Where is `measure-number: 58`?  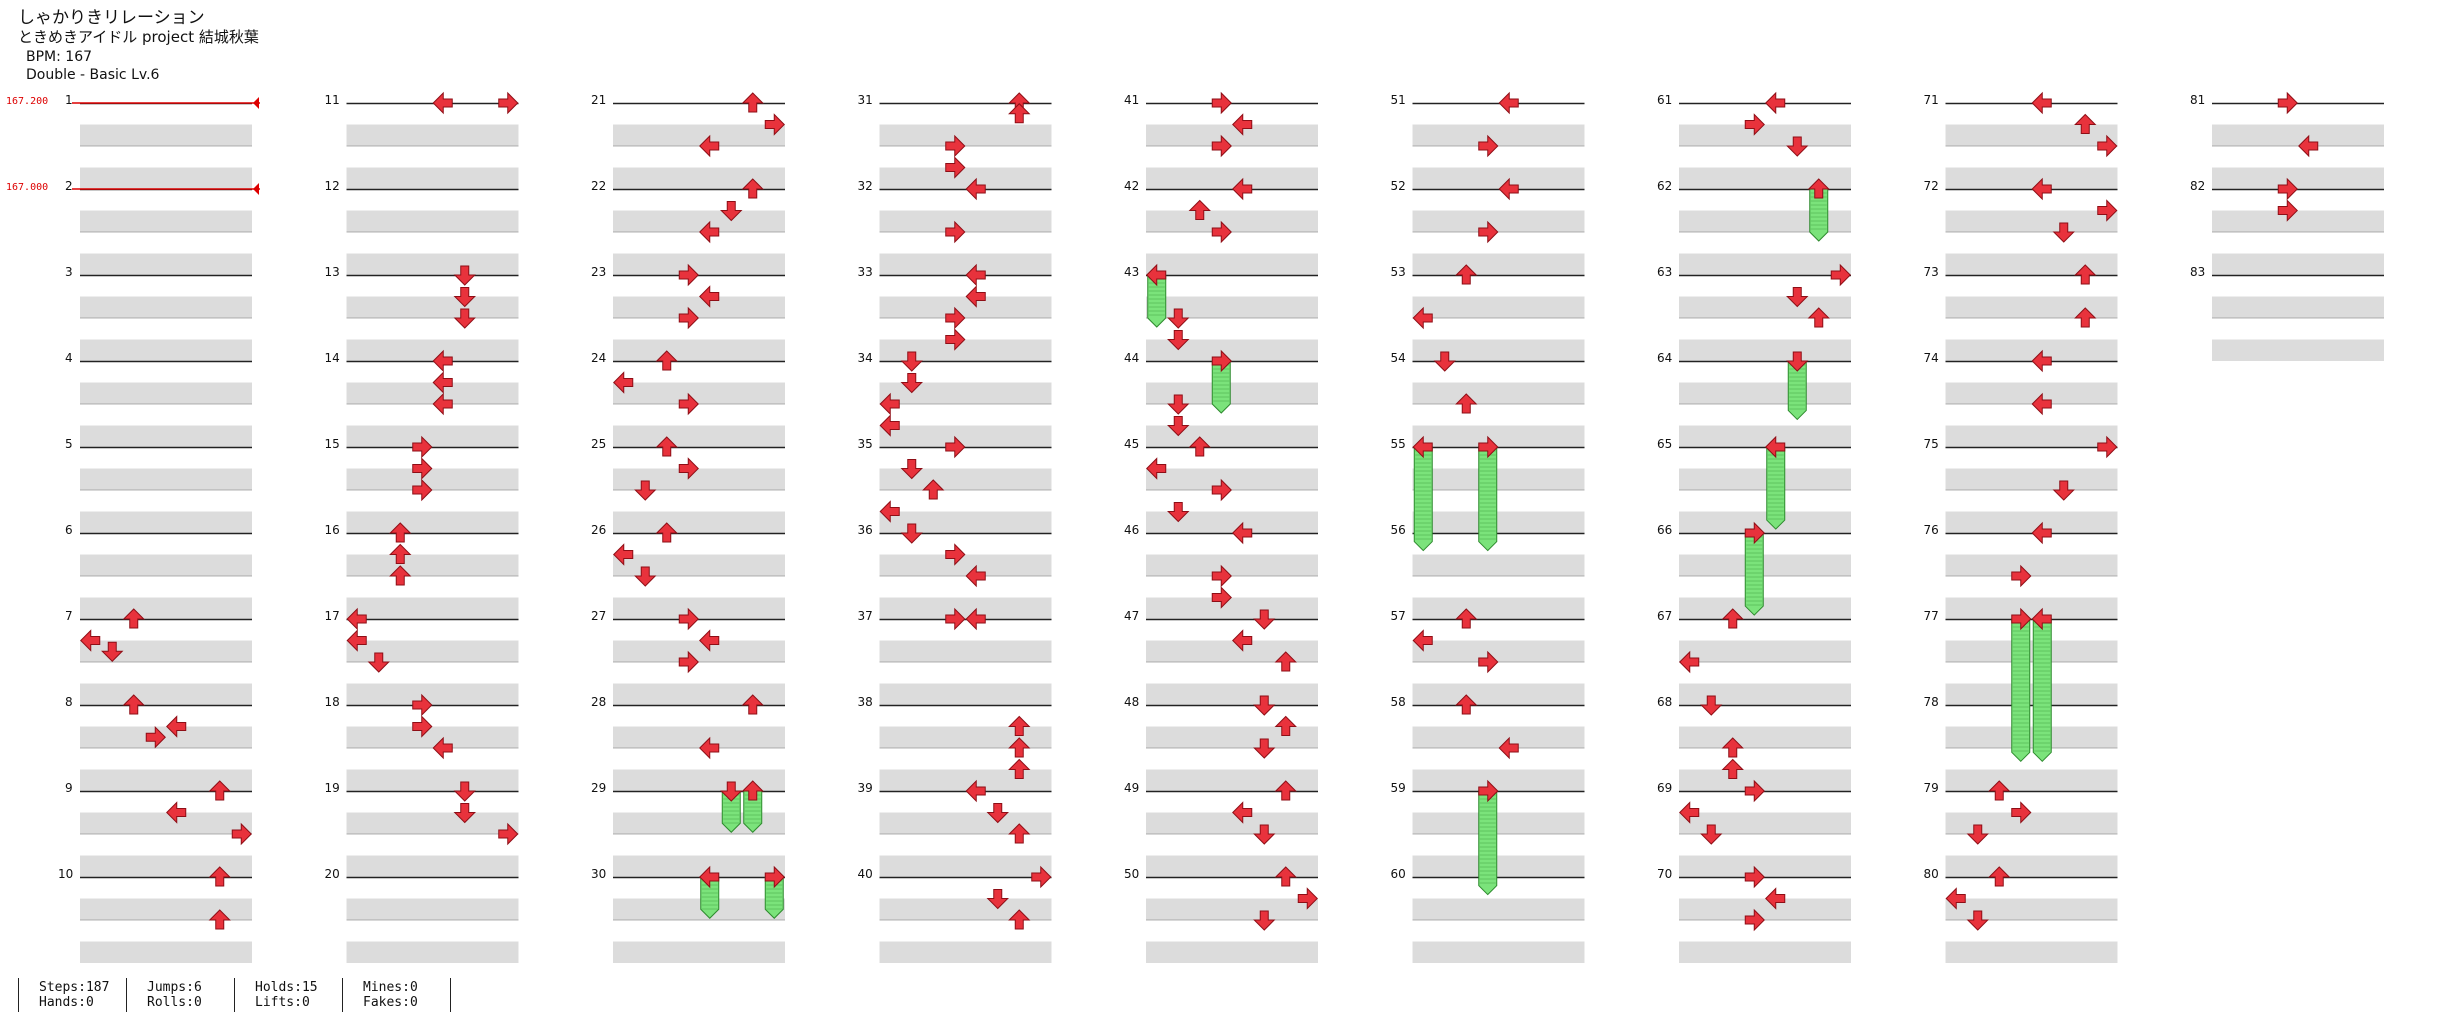 measure-number: 58 is located at coordinates (1398, 702).